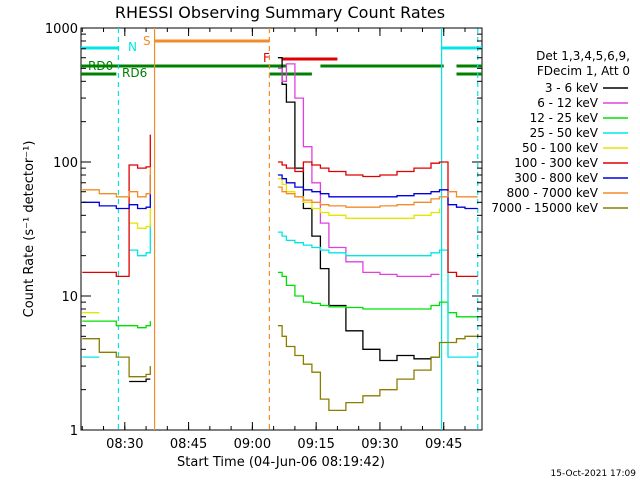 The height and width of the screenshot is (480, 640). What do you see at coordinates (147, 41) in the screenshot?
I see `flag-label-s: S` at bounding box center [147, 41].